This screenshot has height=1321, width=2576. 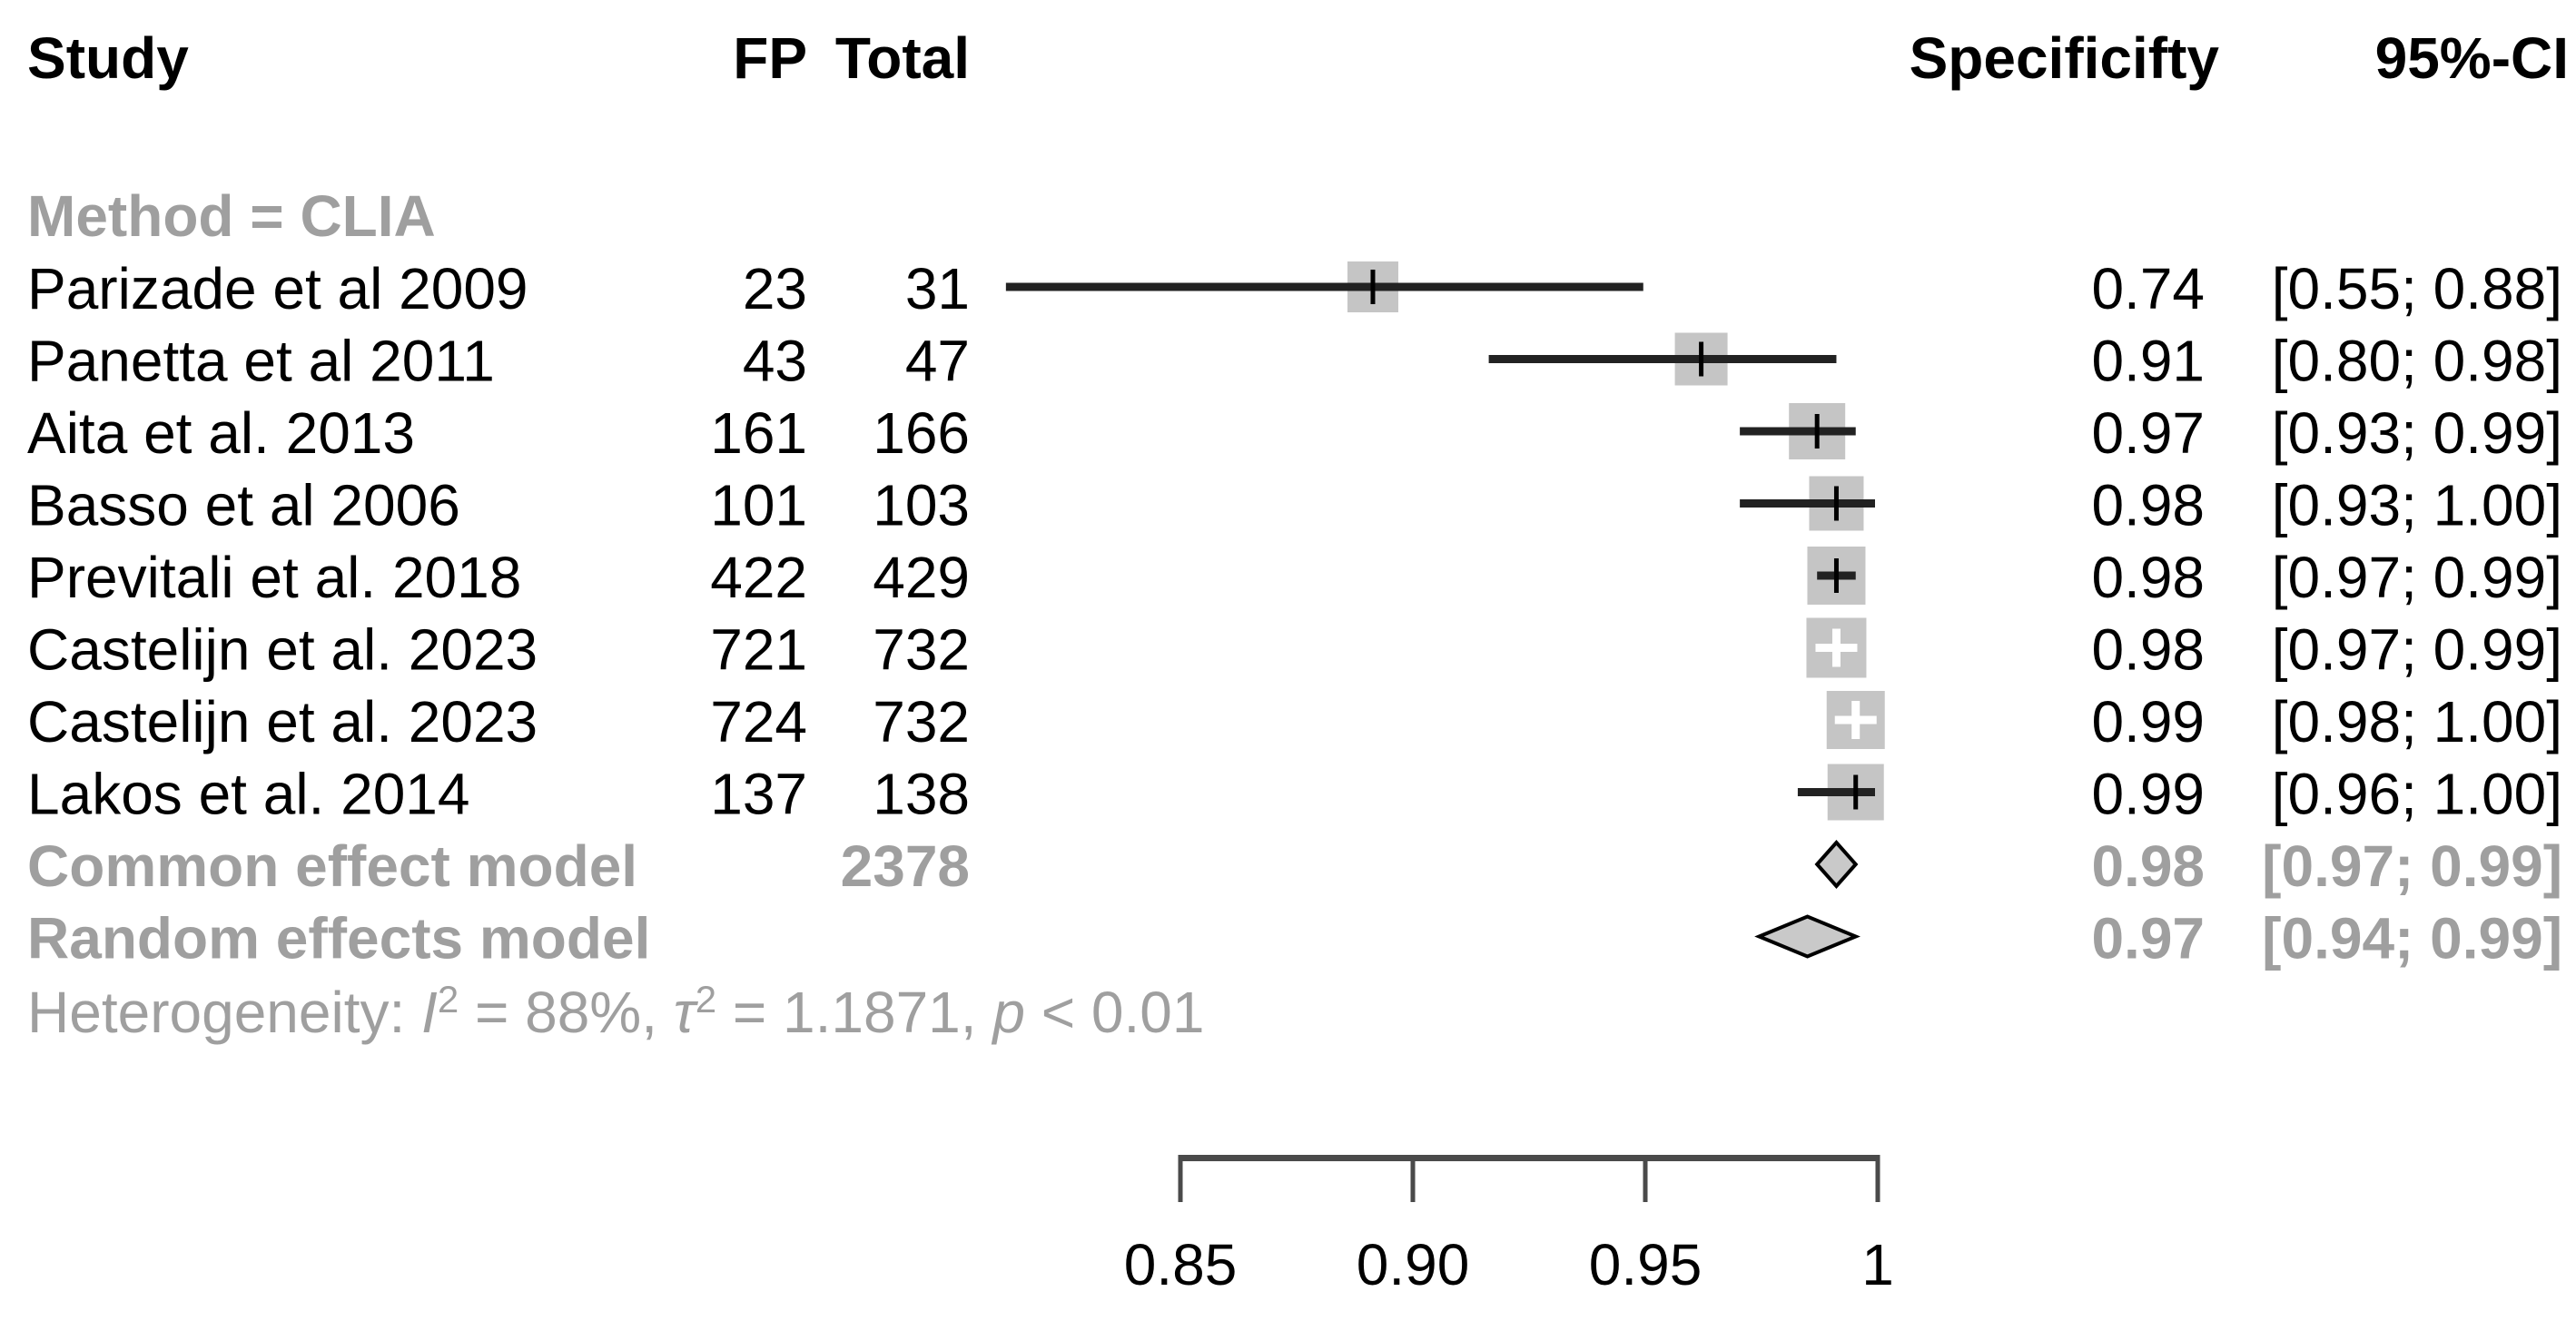 I want to click on study-label: Lakos et al. 2014, so click(x=248, y=794).